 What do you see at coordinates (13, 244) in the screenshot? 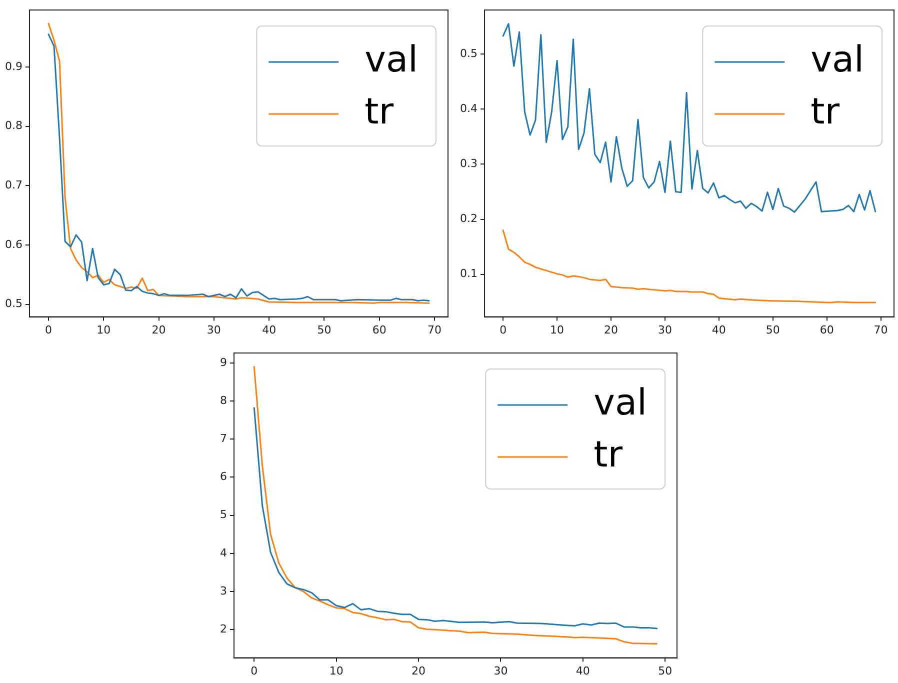
I see `y-tick-label: 0.6` at bounding box center [13, 244].